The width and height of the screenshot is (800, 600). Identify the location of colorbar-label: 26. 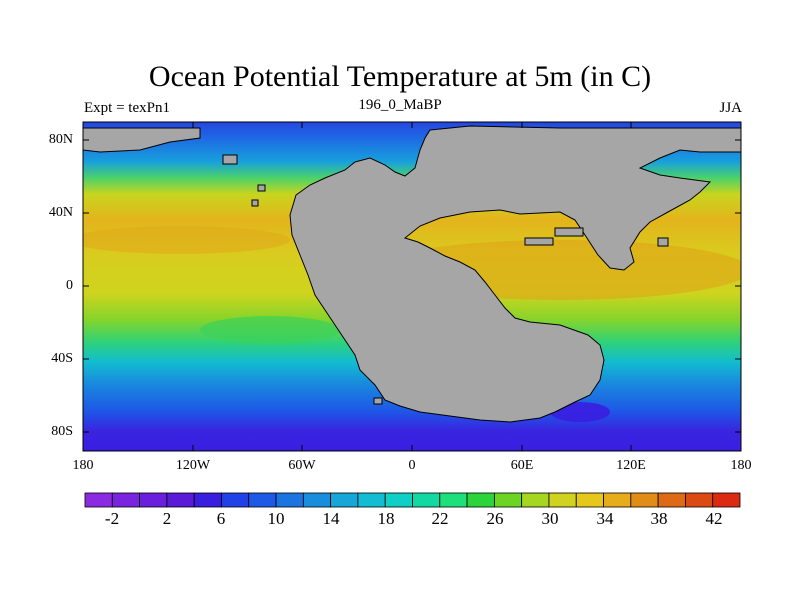
(495, 518).